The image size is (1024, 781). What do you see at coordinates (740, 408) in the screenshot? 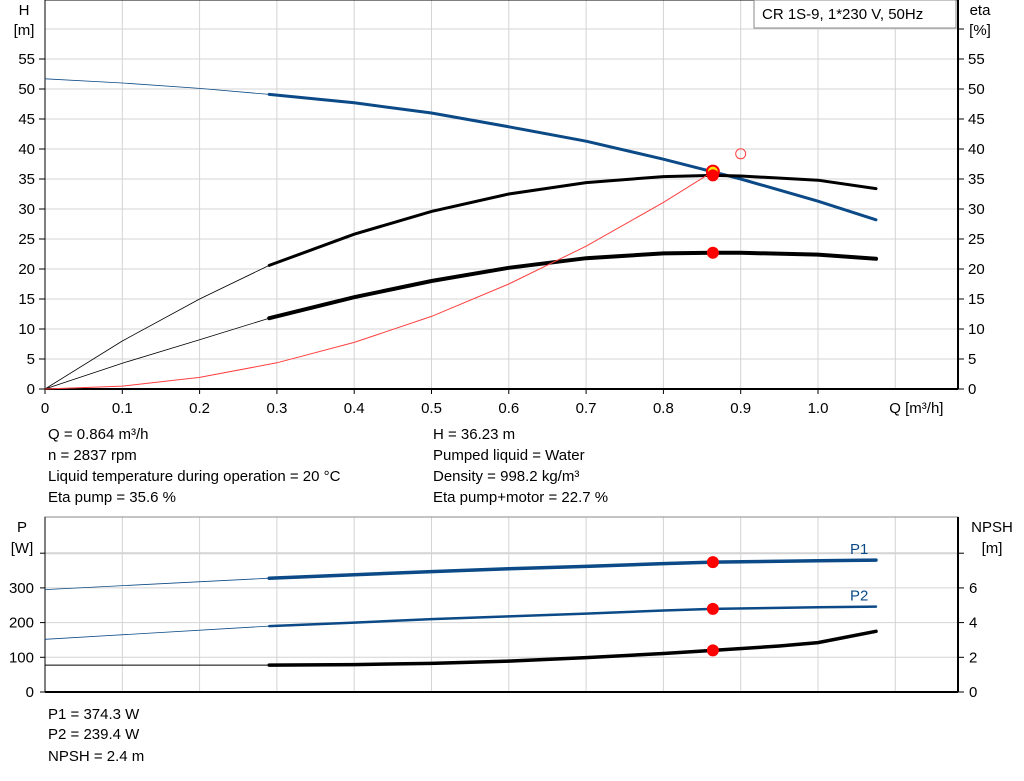
I see `x-tick-label: 0.9` at bounding box center [740, 408].